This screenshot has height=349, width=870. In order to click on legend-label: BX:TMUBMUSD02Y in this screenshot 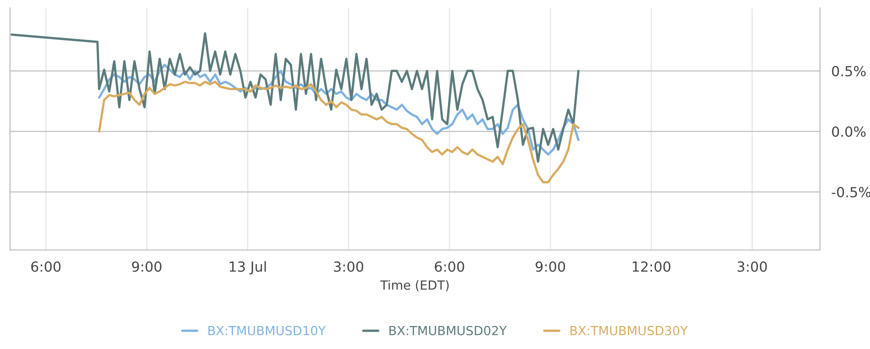, I will do `click(448, 331)`.